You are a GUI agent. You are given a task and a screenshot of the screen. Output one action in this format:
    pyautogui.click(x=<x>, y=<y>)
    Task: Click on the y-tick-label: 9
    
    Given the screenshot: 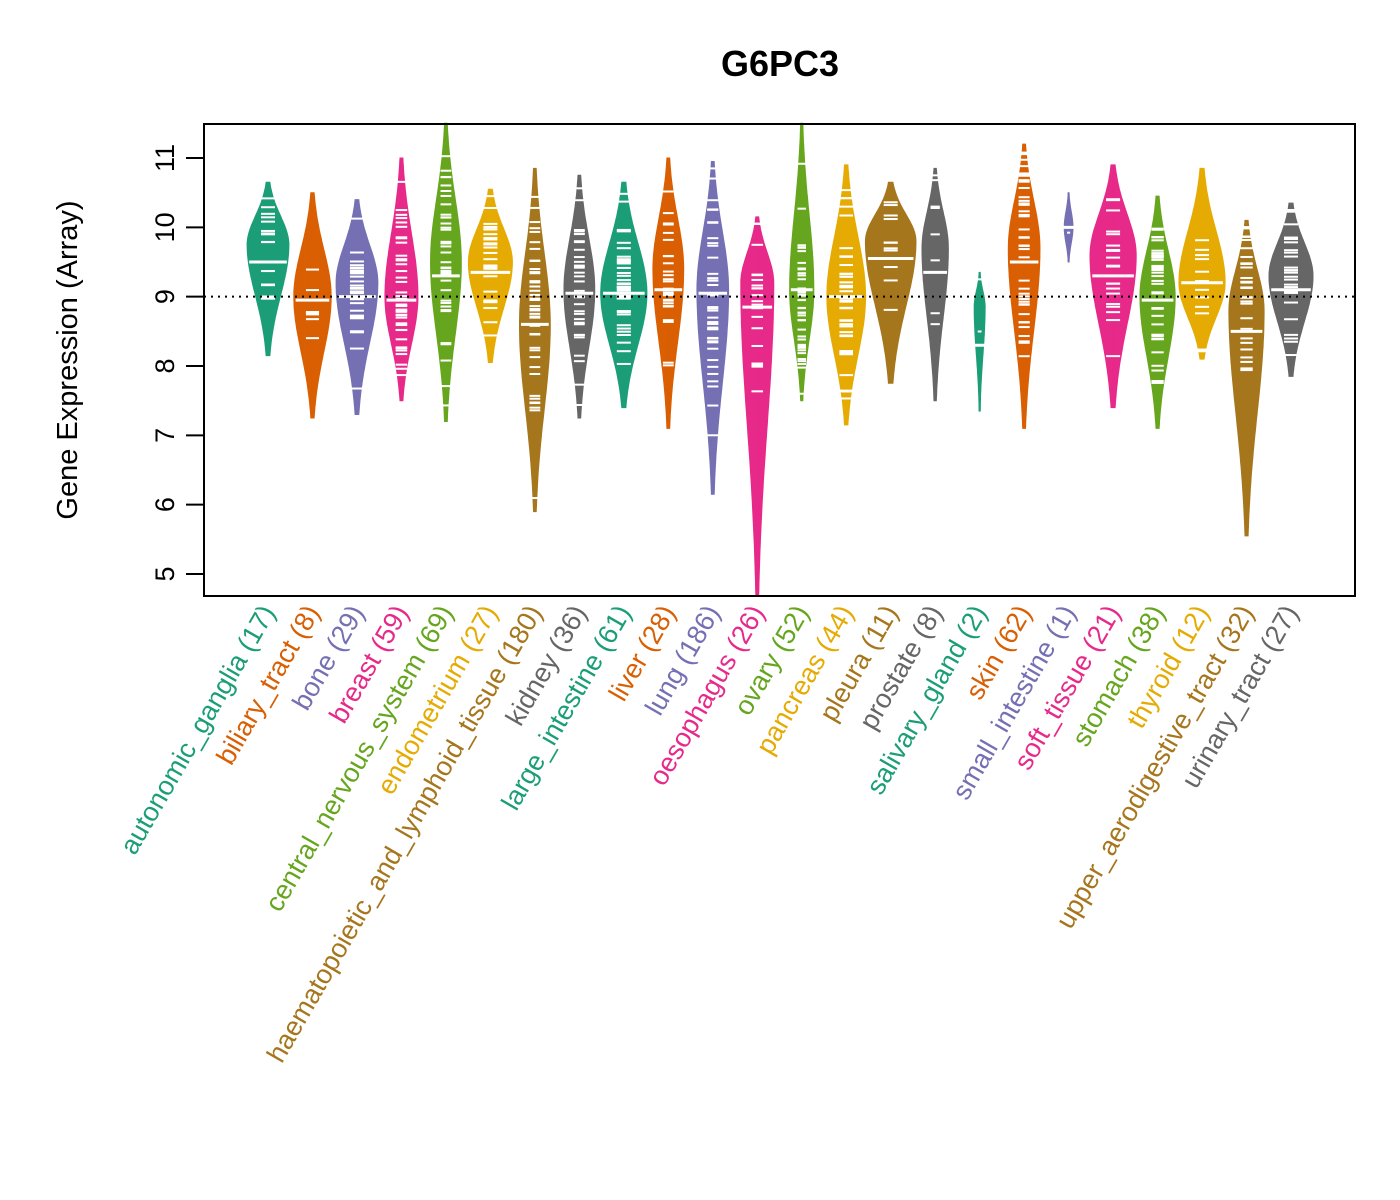 What is the action you would take?
    pyautogui.click(x=165, y=296)
    